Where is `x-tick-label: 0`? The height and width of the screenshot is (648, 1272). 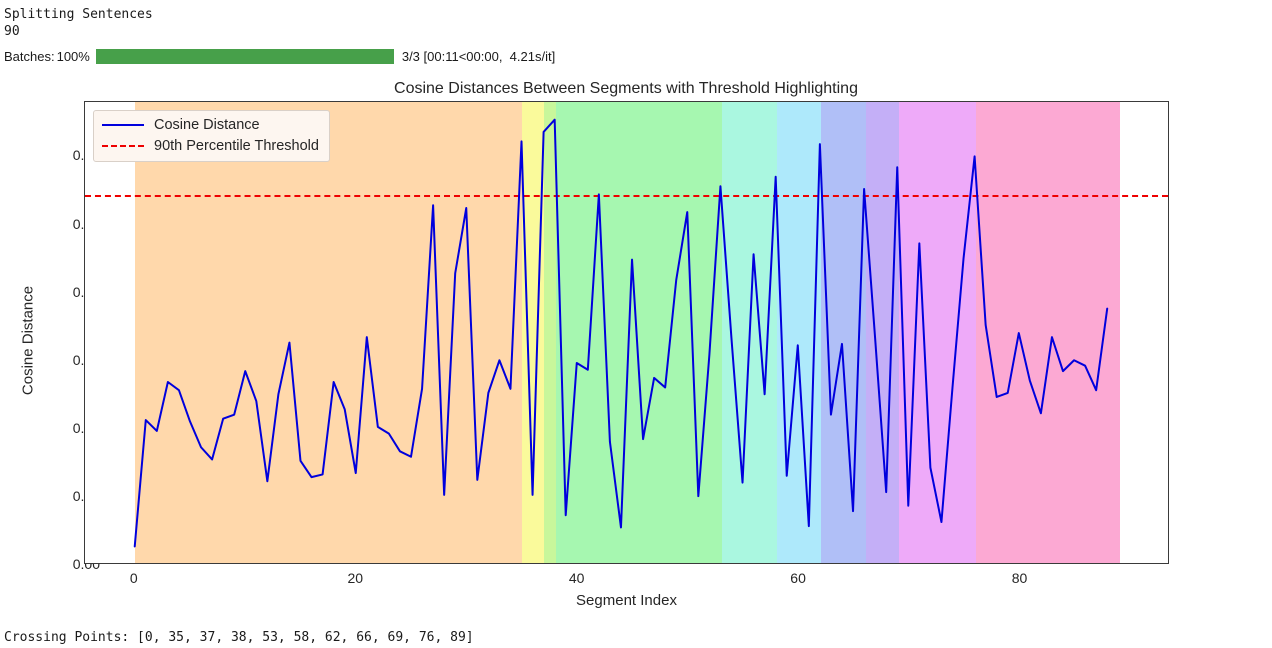 x-tick-label: 0 is located at coordinates (133, 578).